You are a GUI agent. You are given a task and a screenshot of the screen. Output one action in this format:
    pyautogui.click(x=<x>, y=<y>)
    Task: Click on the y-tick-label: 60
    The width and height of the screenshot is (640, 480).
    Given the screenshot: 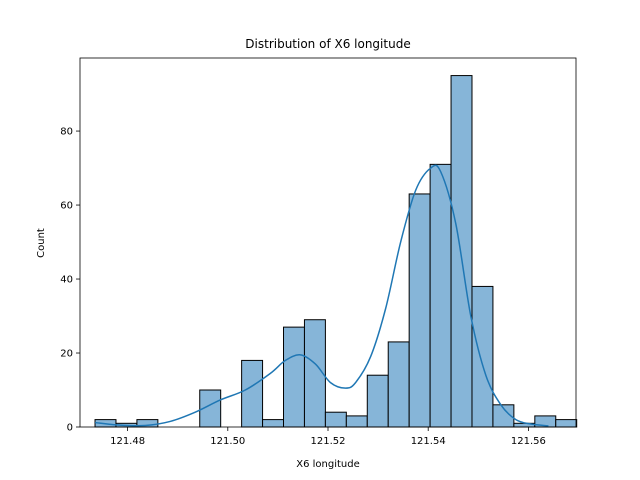 What is the action you would take?
    pyautogui.click(x=66, y=206)
    